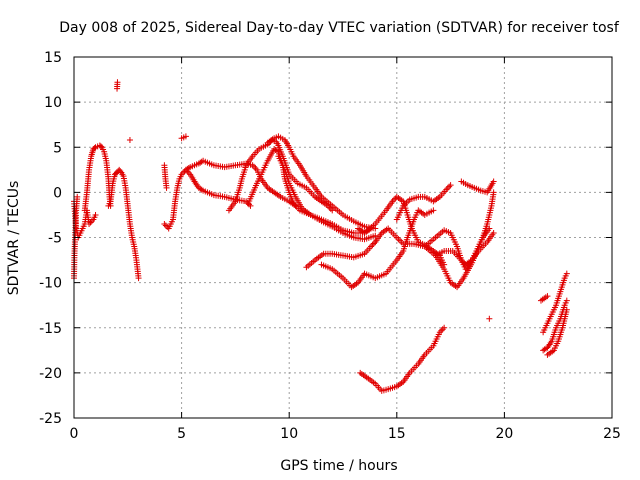  What do you see at coordinates (345, 434) in the screenshot?
I see `x-tick-labels: 0 5 10 15 20 25` at bounding box center [345, 434].